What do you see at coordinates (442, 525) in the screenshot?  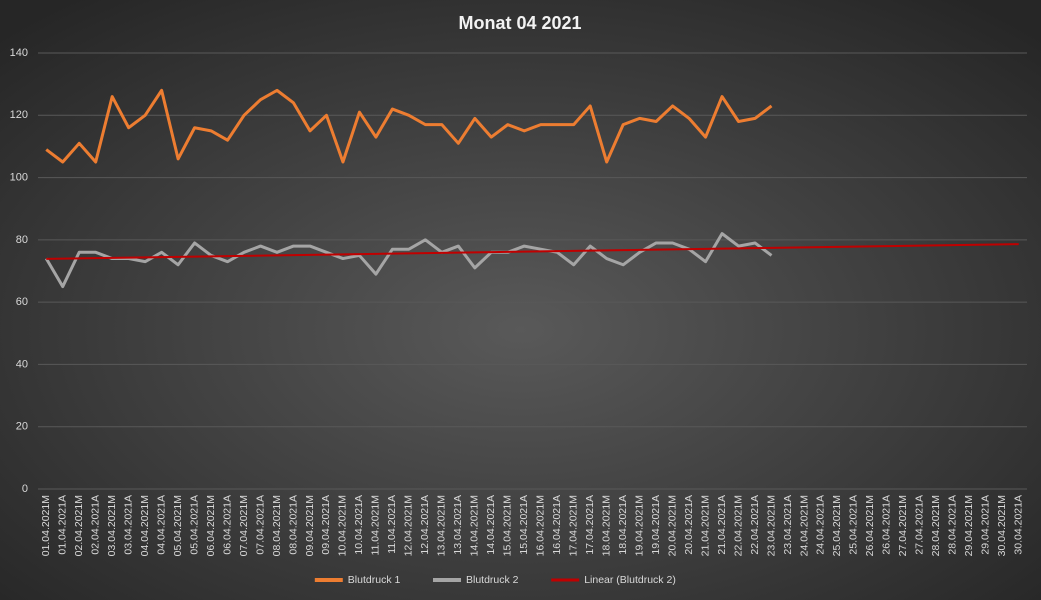 I see `x-tick-label: 13.04.2021M` at bounding box center [442, 525].